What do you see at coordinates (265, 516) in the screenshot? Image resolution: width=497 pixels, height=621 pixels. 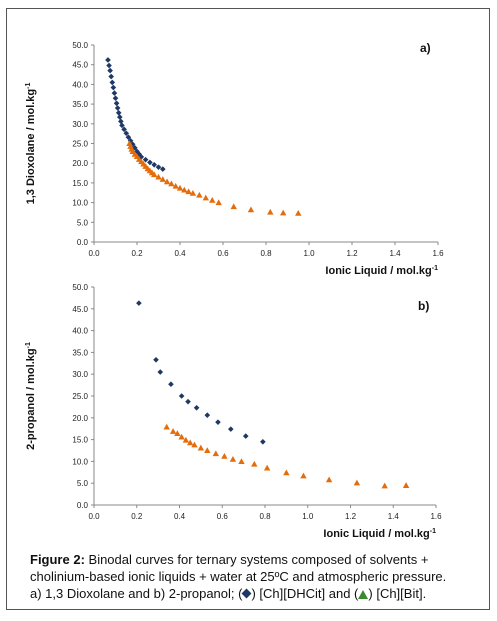 I see `panel-b-x-tick-label: 0.8` at bounding box center [265, 516].